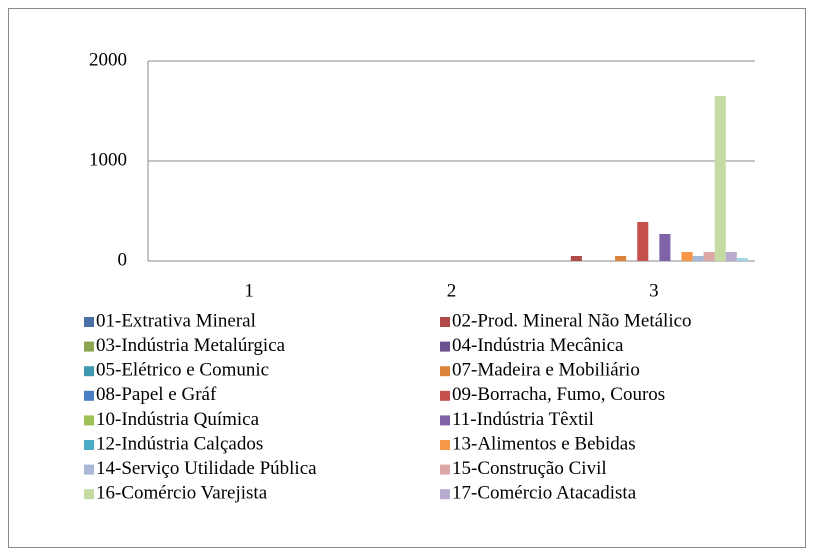 This screenshot has height=553, width=815. Describe the element at coordinates (182, 370) in the screenshot. I see `legend-label: 05-Elétrico e Comunic` at that location.